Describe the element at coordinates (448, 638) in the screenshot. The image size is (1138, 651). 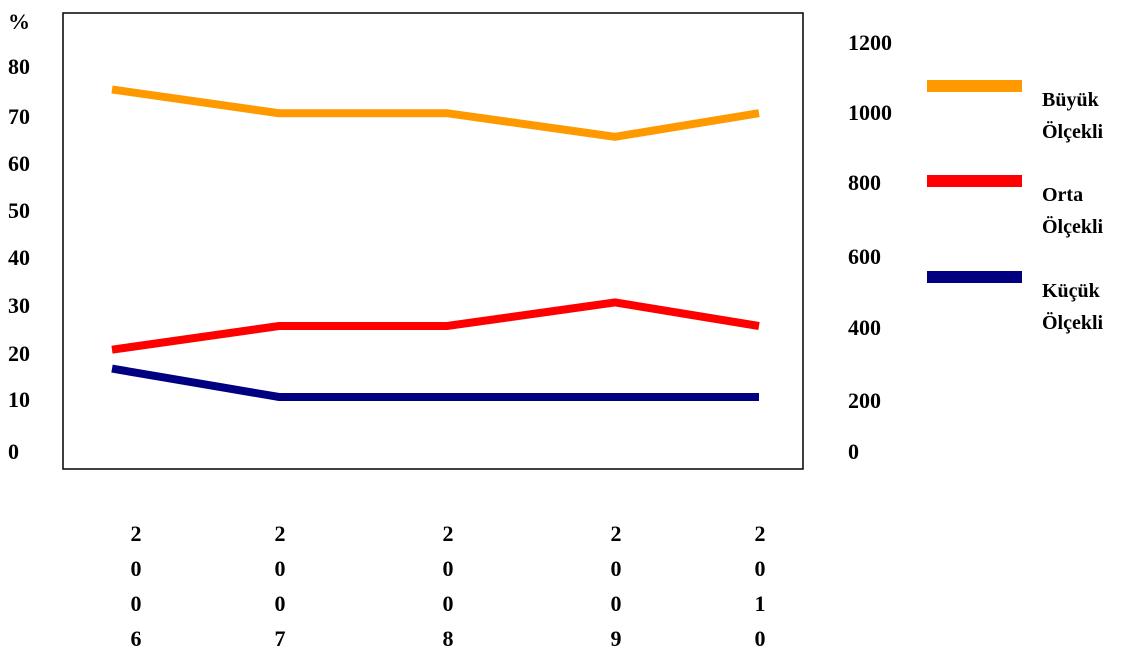
I see `x-tick-label: 8` at that location.